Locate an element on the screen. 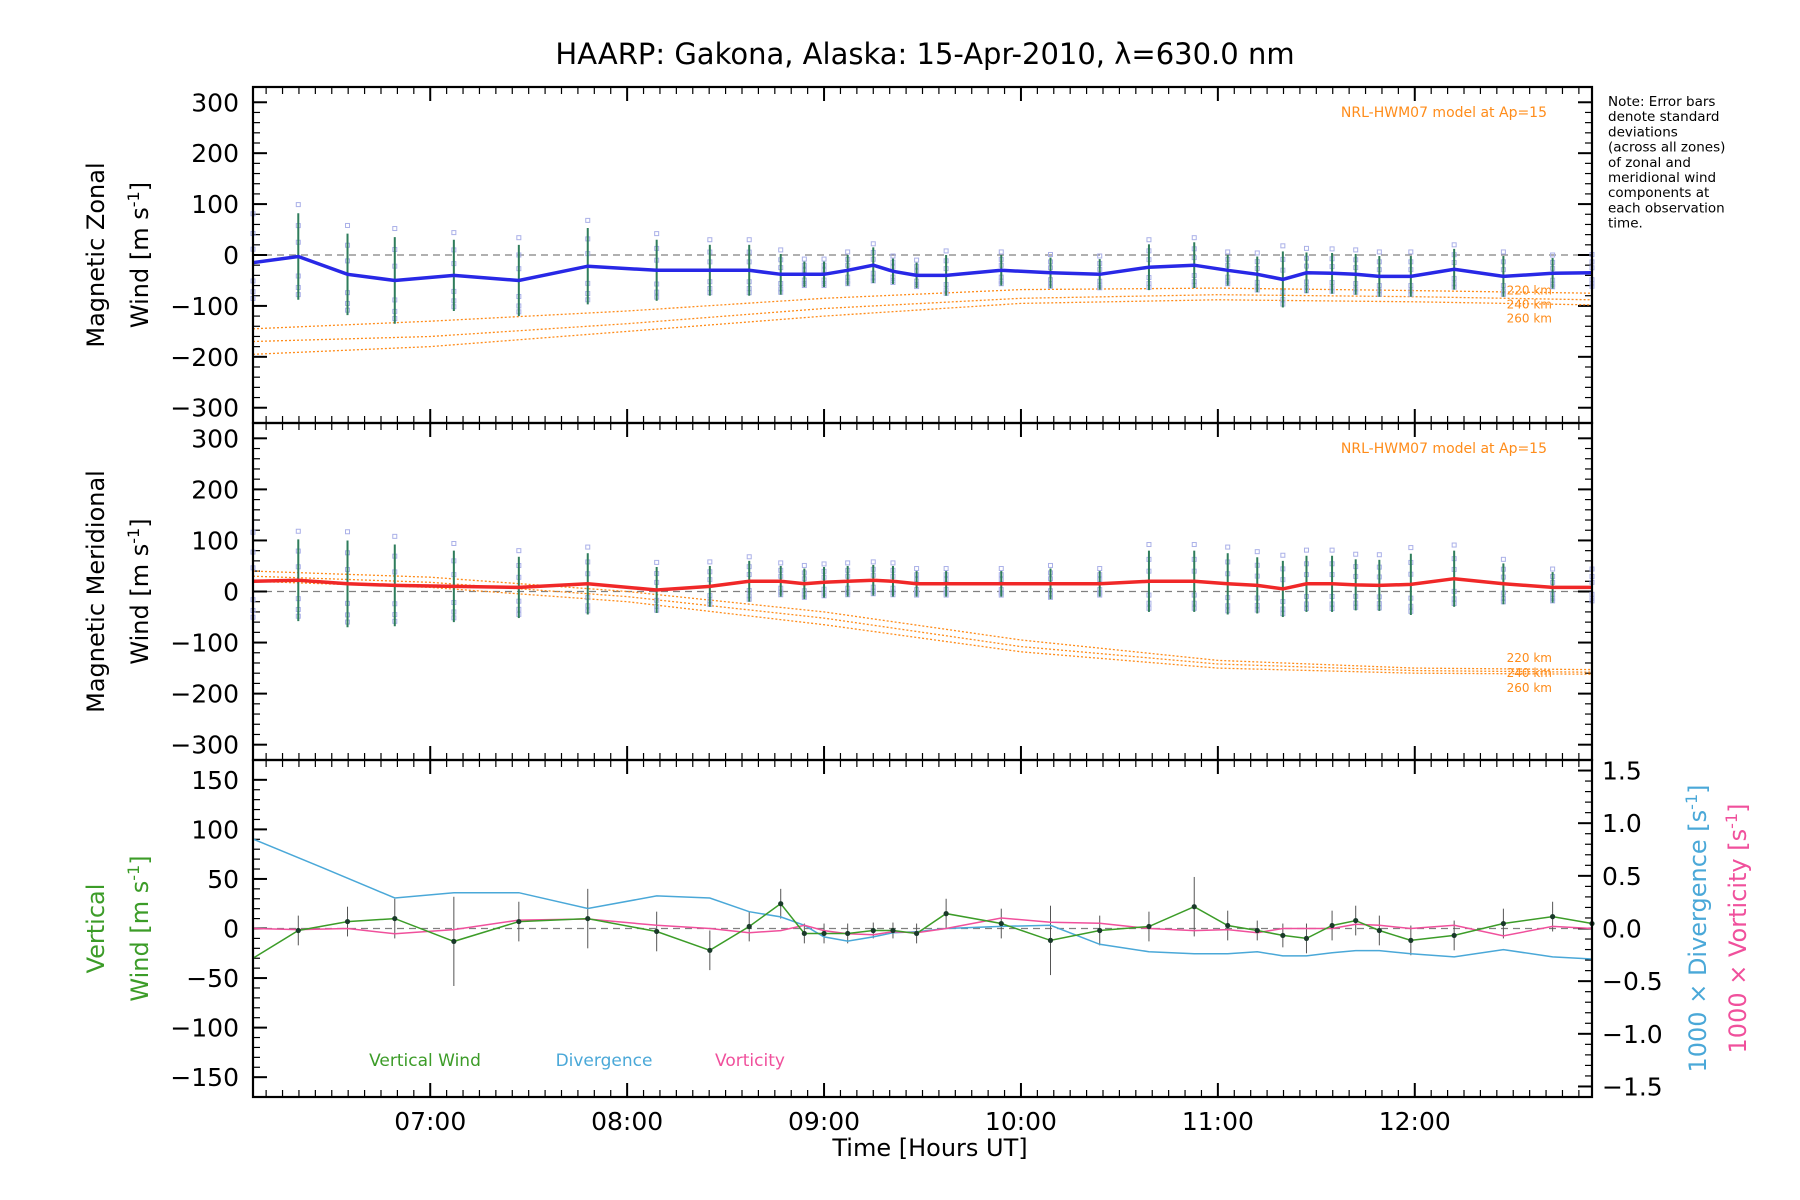 The width and height of the screenshot is (1800, 1200). y-axis-label-line1: Vertical is located at coordinates (96, 929).